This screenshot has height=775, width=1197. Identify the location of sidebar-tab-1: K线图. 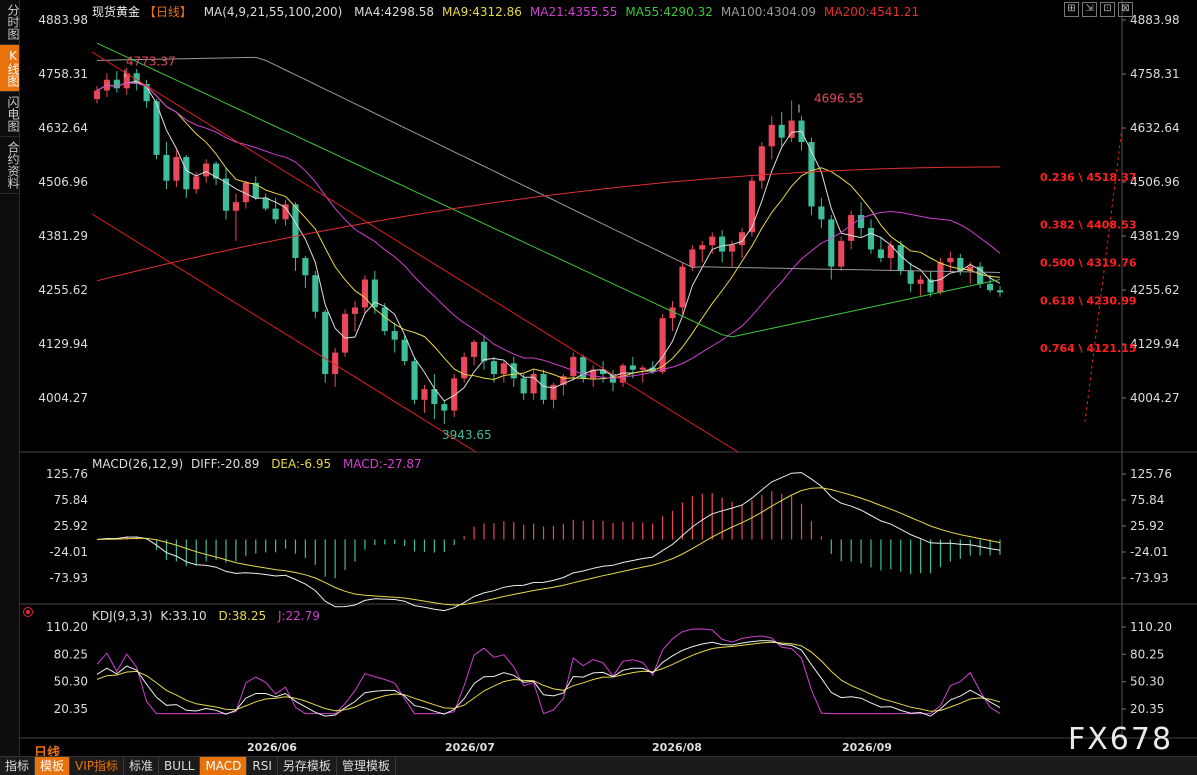
(10, 68).